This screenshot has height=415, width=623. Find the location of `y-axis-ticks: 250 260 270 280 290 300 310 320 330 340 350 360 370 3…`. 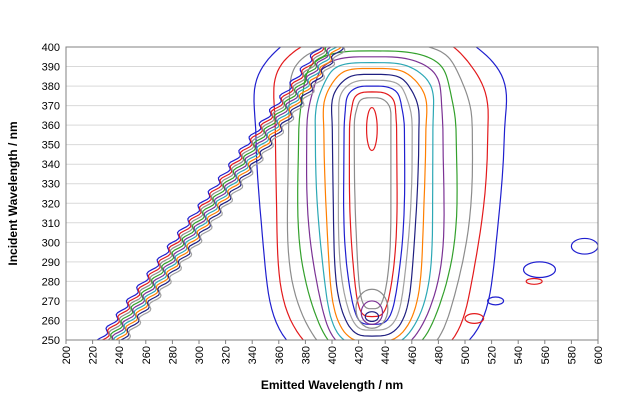

y-axis-ticks: 250 260 270 280 290 300 310 320 330 340 350 360 370 3… is located at coordinates (51, 194).